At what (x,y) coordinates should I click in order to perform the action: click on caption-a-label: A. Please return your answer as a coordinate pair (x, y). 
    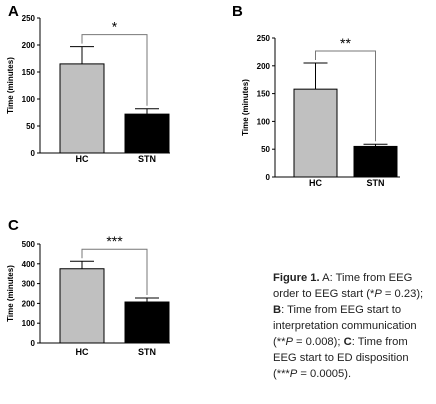
    Looking at the image, I should click on (326, 278).